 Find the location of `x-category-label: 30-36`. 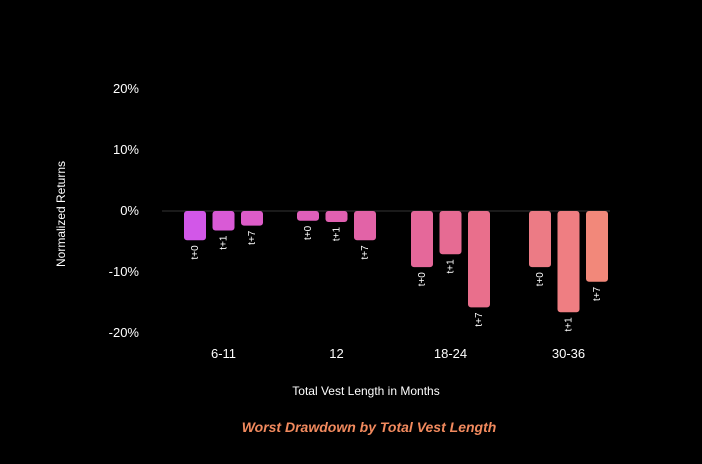

x-category-label: 30-36 is located at coordinates (568, 353).